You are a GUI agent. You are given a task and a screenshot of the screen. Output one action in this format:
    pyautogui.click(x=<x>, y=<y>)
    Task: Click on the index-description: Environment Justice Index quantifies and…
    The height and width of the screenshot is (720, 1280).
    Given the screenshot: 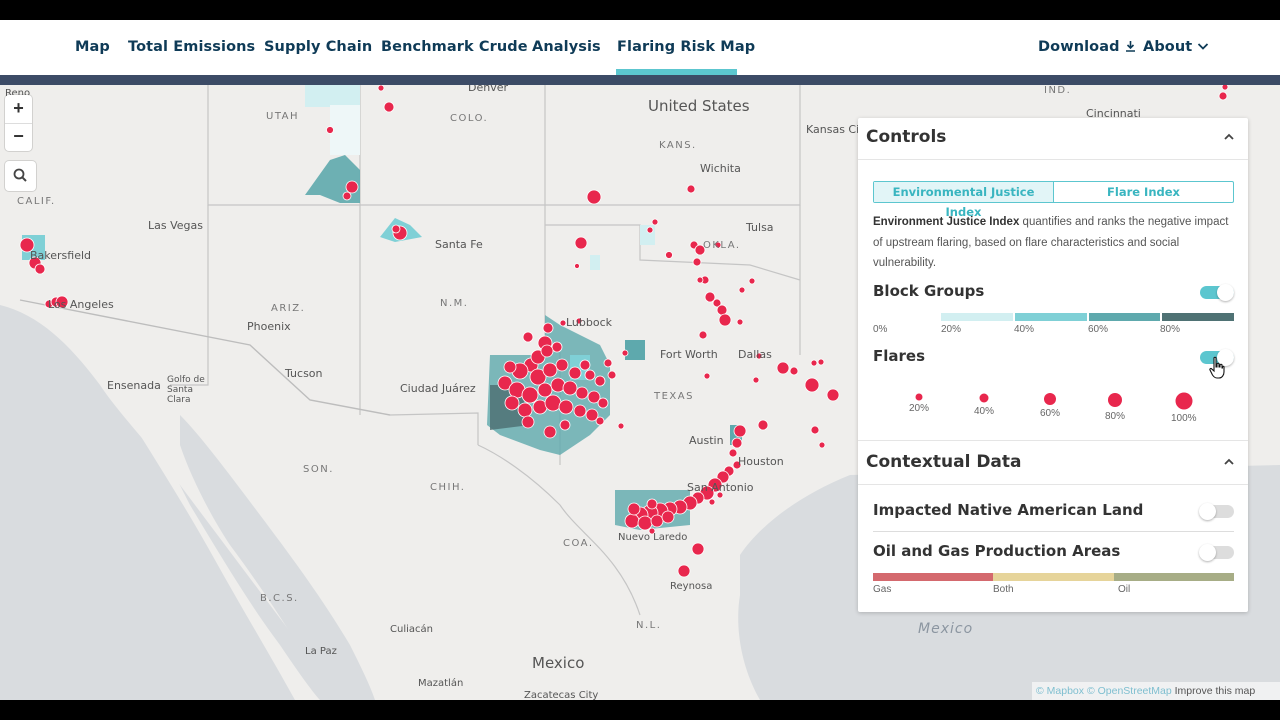 What is the action you would take?
    pyautogui.click(x=1054, y=243)
    